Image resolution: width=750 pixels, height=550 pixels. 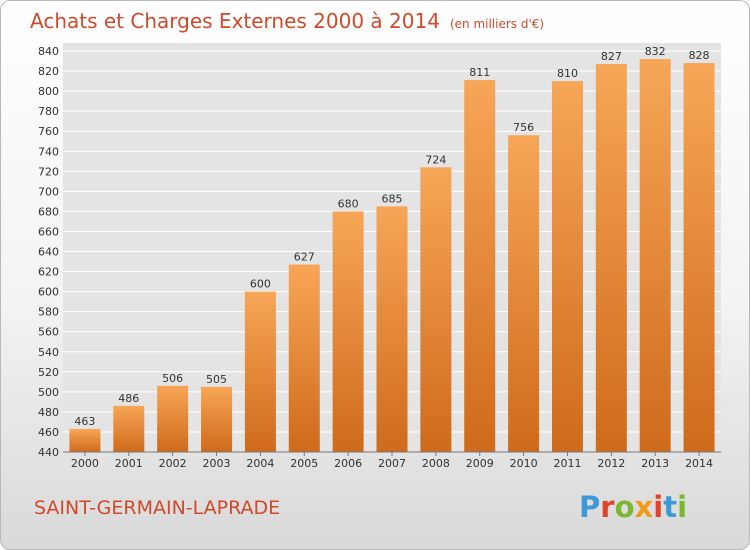 I want to click on y-tick-label: 580, so click(x=48, y=312).